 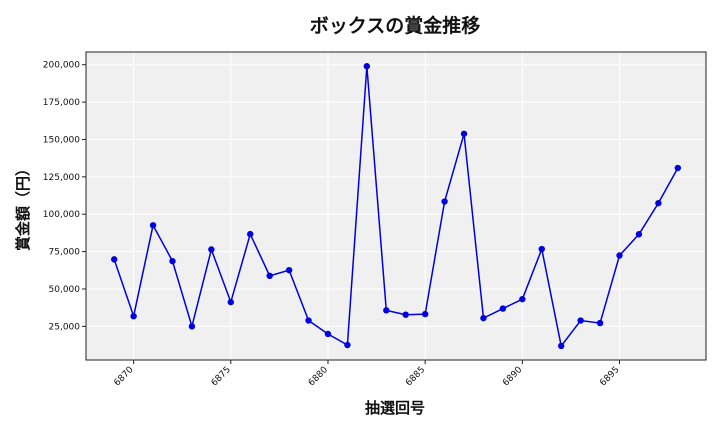 What do you see at coordinates (367, 374) in the screenshot?
I see `x-axis-ticks: 6870 6875 6880 6885 6890 6895` at bounding box center [367, 374].